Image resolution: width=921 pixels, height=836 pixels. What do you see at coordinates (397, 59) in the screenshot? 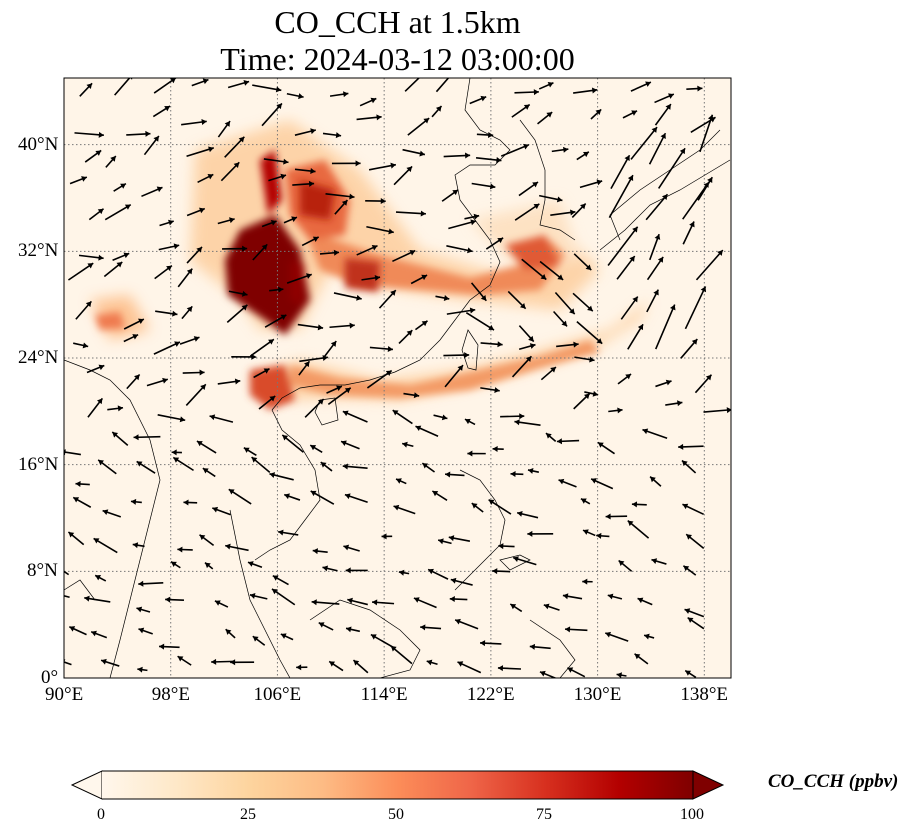
I see `map-title-time: Time: 2024-03-12 03:00:00` at bounding box center [397, 59].